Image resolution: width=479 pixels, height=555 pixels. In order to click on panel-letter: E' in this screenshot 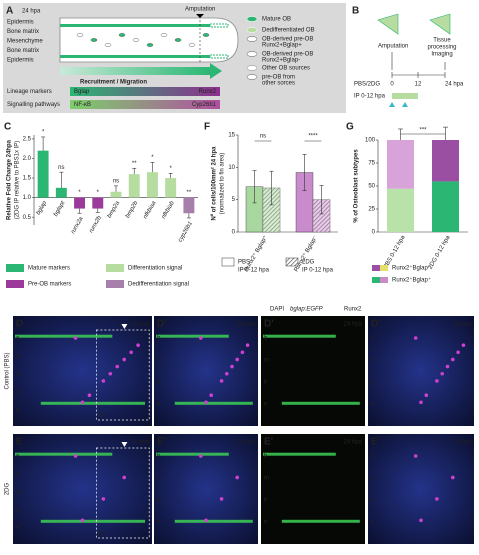, I will do `click(375, 442)`.